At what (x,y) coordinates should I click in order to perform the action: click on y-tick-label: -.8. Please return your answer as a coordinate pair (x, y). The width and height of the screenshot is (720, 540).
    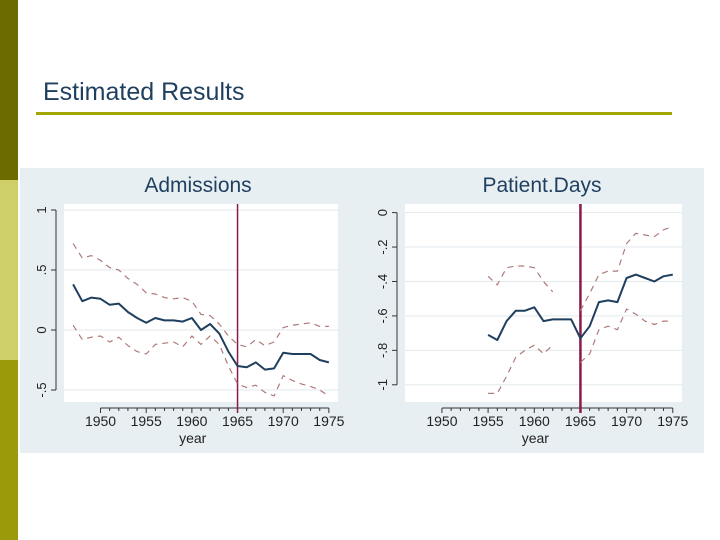
    Looking at the image, I should click on (382, 350).